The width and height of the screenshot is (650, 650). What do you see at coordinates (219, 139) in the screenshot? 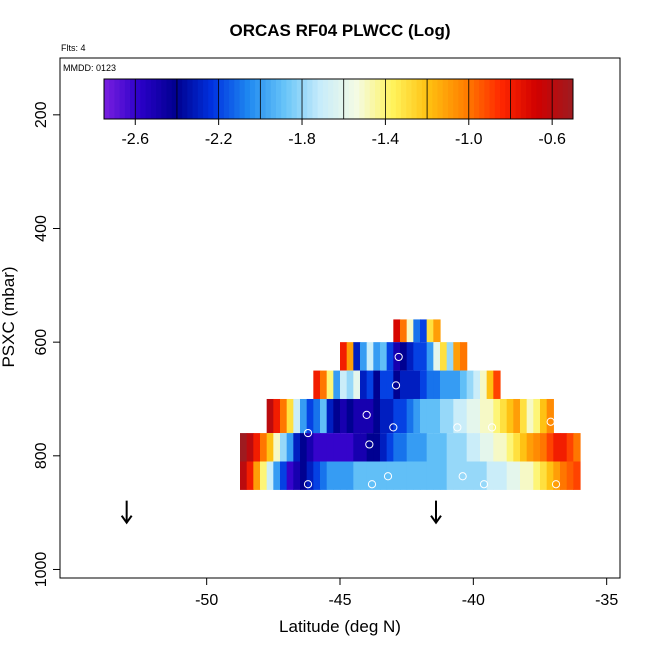
I see `colorbar-tick-label: -2.2` at bounding box center [219, 139].